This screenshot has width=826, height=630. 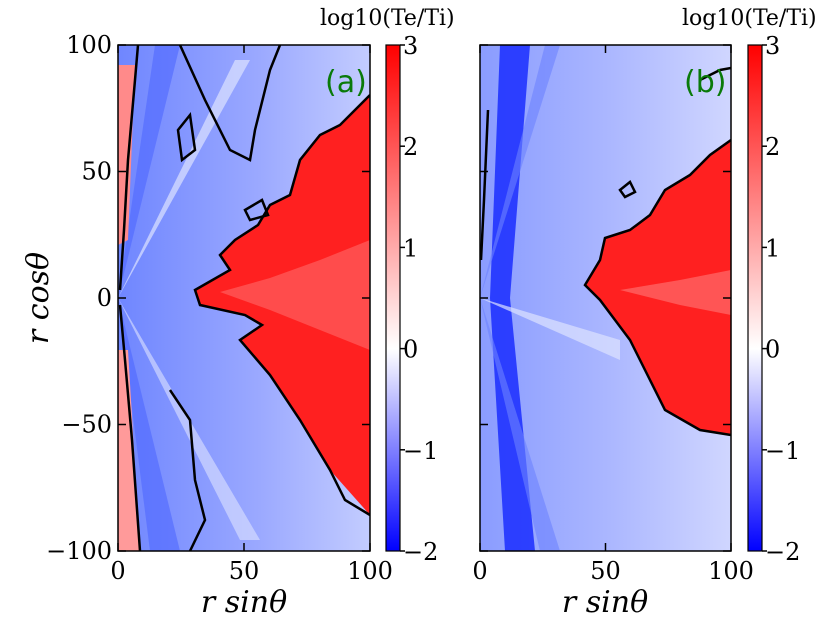 I want to click on panel-label-b: (b), so click(x=705, y=82).